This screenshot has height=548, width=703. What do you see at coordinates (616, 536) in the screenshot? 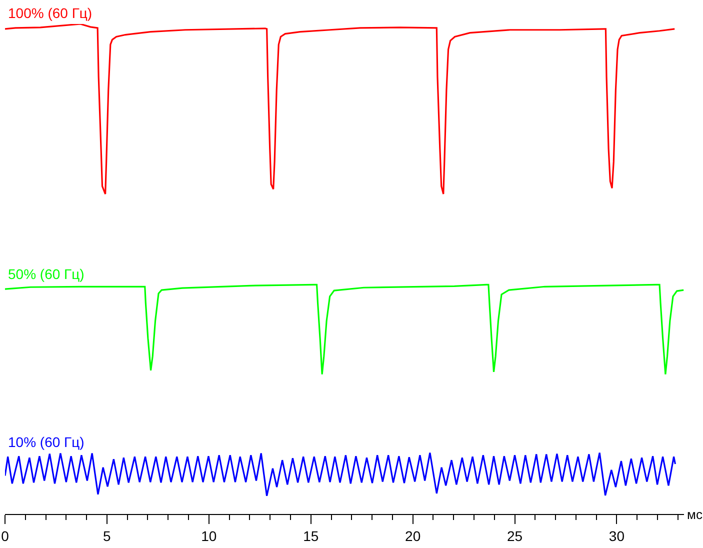
I see `x-tick-label: 30` at bounding box center [616, 536].